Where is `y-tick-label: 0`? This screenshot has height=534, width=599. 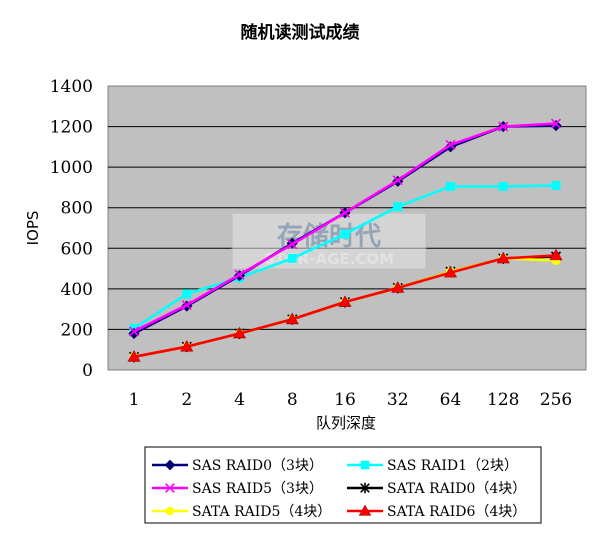 y-tick-label: 0 is located at coordinates (87, 371).